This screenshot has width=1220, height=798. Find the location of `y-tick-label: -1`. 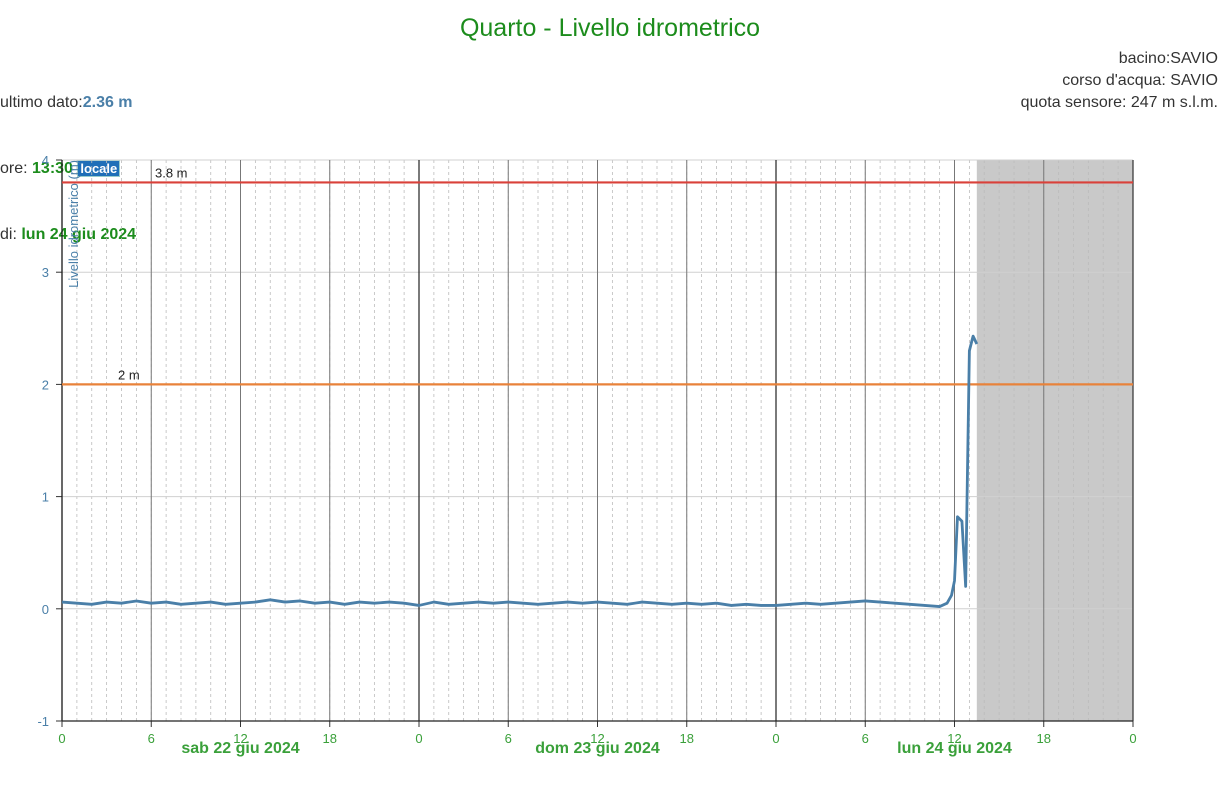

y-tick-label: -1 is located at coordinates (43, 721).